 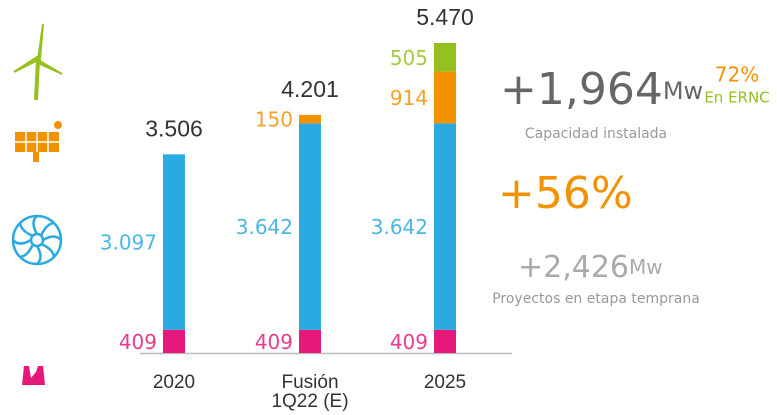 I want to click on installed-unit: Mw, so click(x=683, y=91).